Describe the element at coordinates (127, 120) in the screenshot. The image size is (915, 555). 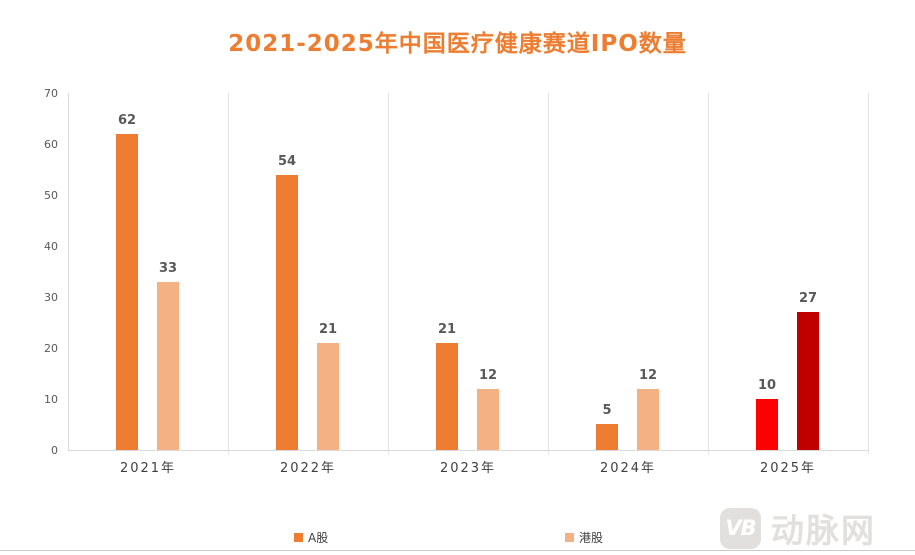
I see `data-label: 62` at that location.